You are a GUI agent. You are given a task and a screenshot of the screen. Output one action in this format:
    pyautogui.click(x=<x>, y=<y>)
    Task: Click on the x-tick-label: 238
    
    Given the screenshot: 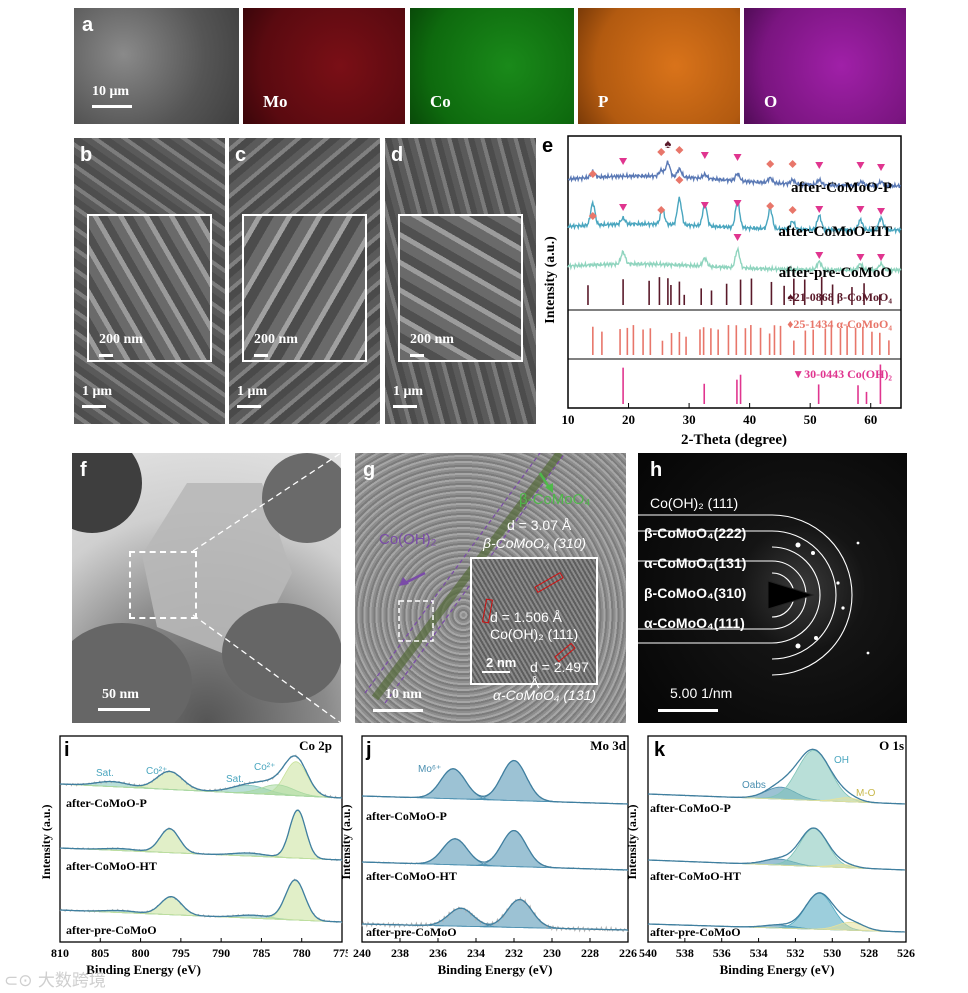 What is the action you would take?
    pyautogui.click(x=400, y=953)
    